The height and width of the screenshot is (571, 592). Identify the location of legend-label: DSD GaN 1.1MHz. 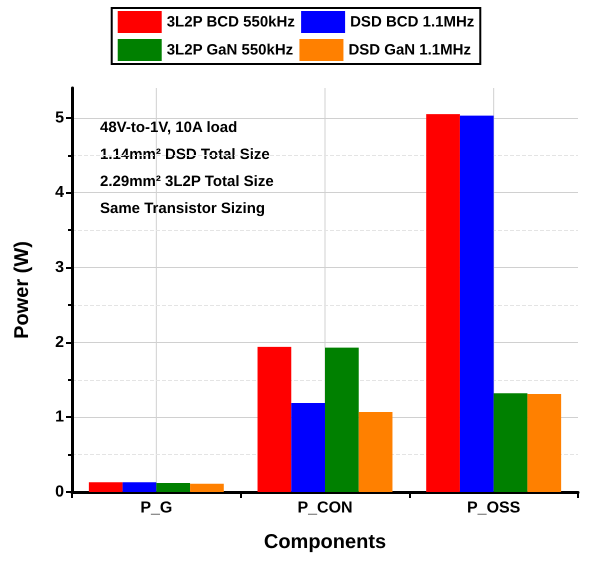
(409, 50).